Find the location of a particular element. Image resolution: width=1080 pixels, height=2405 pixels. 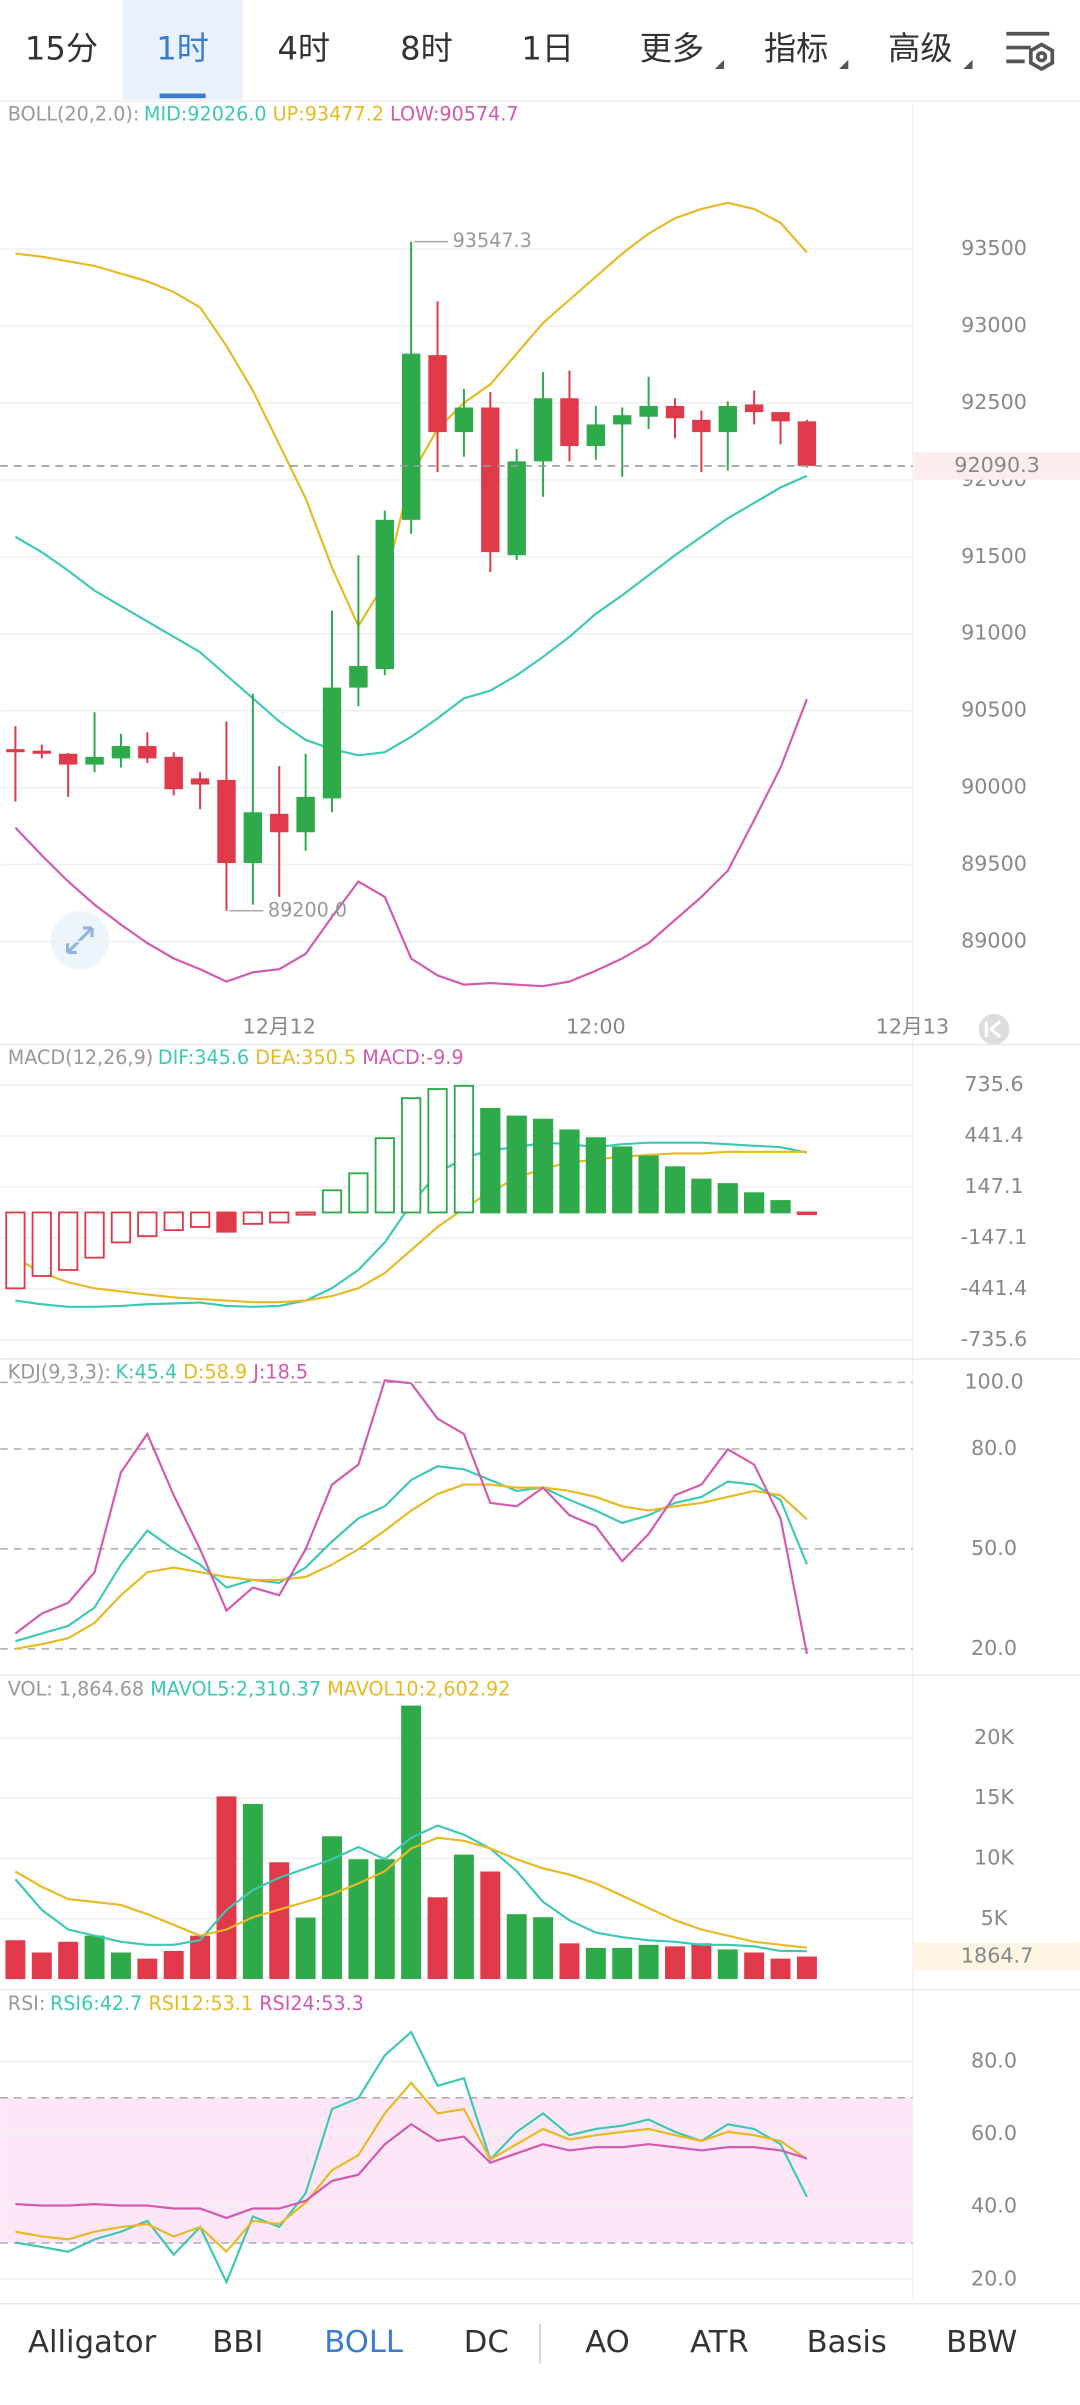

y-tick-label: 20K is located at coordinates (994, 1737).